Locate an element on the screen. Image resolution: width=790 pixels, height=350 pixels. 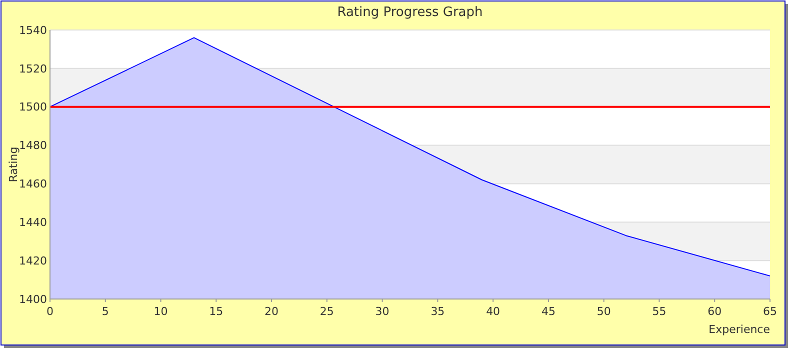
y-tick-label: 1460 is located at coordinates (33, 184).